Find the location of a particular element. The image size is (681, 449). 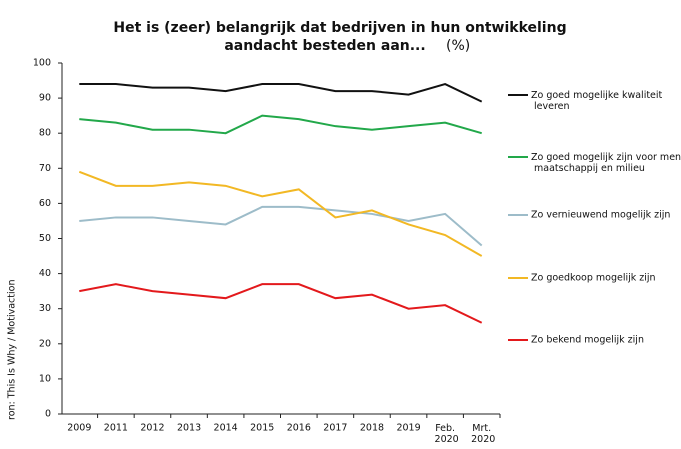

x-tick-label: Feb. 2020 is located at coordinates (445, 434).